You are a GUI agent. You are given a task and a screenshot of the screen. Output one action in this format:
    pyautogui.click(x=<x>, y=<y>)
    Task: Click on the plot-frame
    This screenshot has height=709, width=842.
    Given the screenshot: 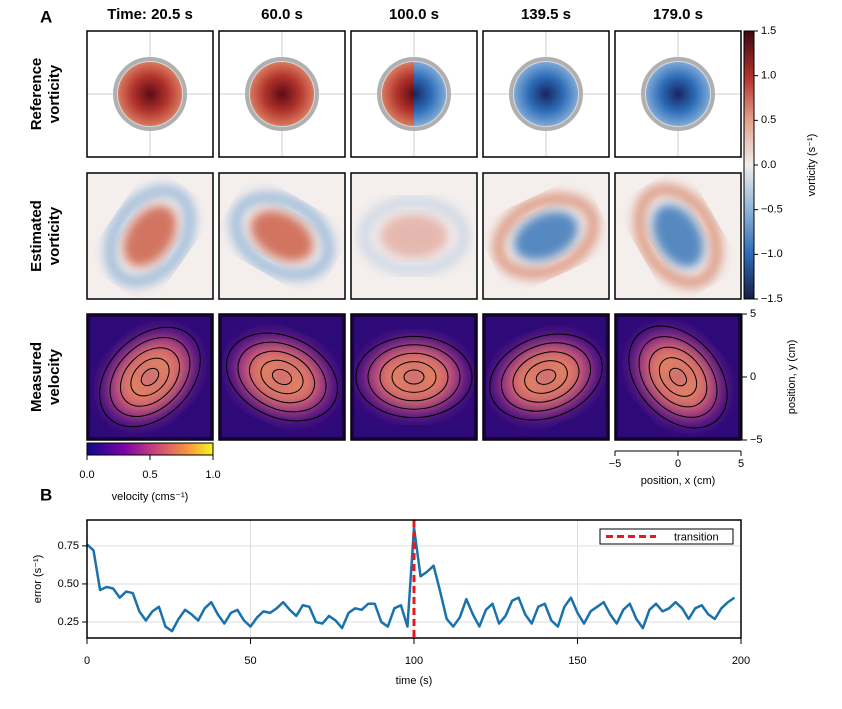 What is the action you would take?
    pyautogui.click(x=414, y=579)
    